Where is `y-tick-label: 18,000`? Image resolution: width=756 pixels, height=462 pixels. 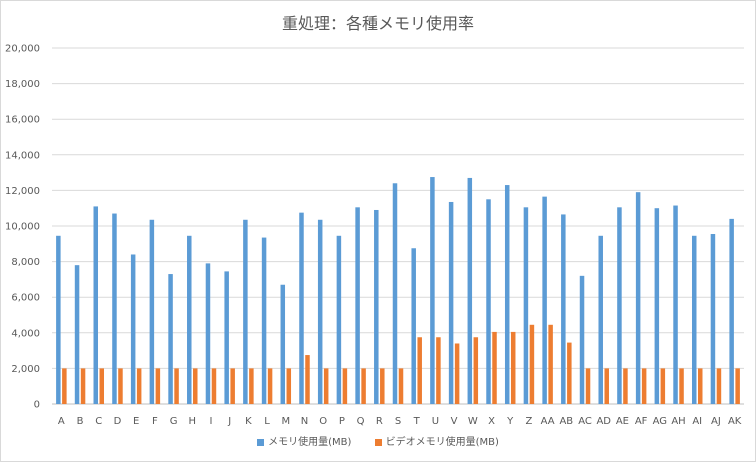
y-tick-label: 18,000 is located at coordinates (22, 84).